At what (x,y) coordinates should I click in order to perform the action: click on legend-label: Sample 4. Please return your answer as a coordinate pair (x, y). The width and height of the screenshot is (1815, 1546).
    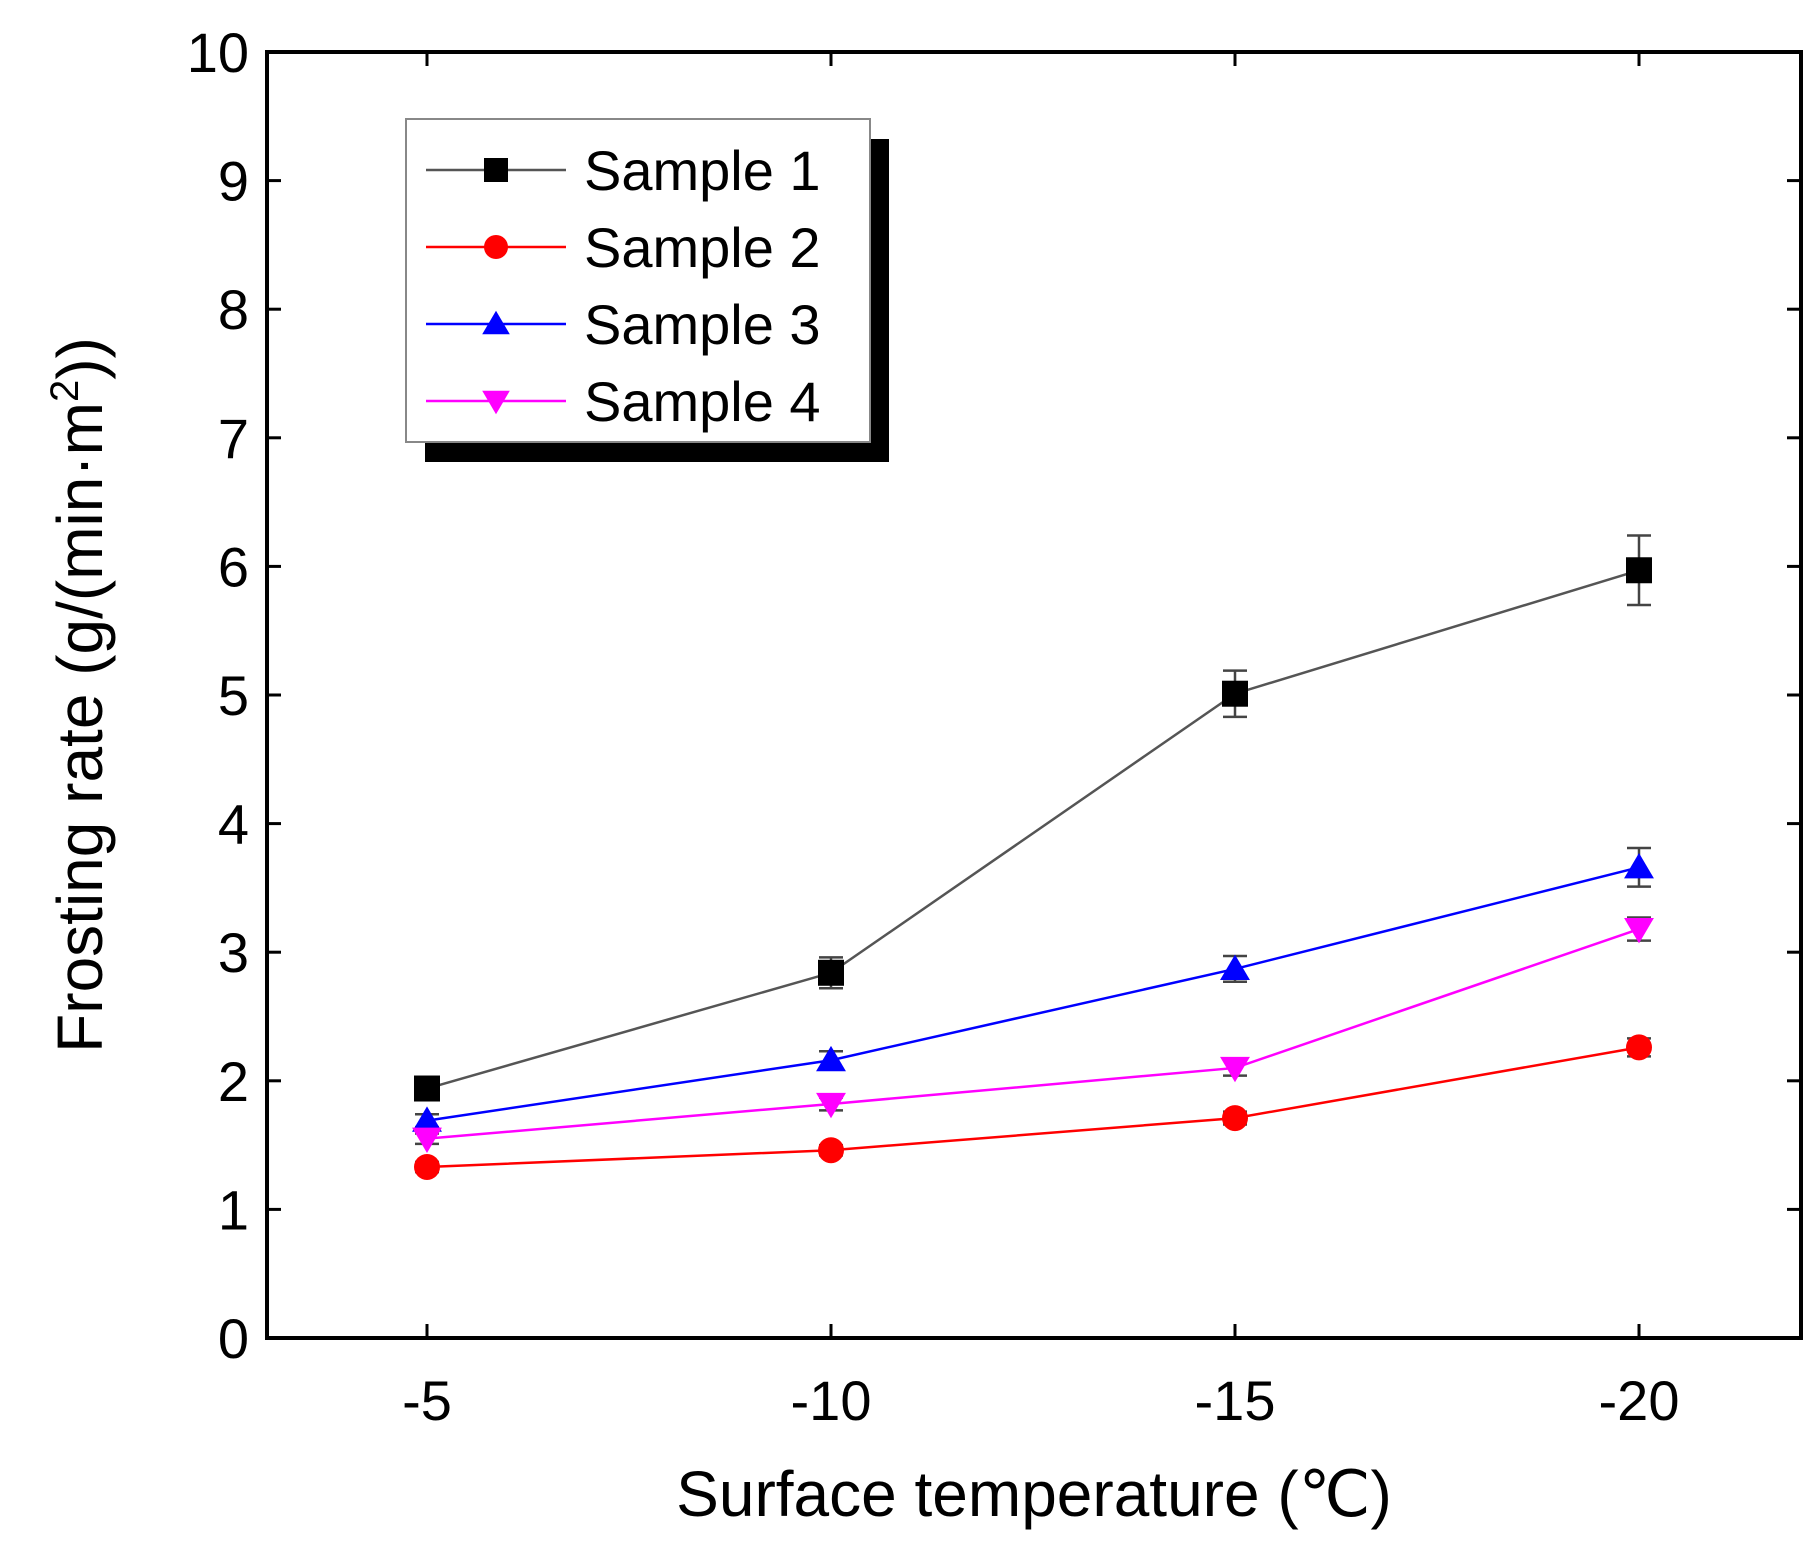
    Looking at the image, I should click on (702, 401).